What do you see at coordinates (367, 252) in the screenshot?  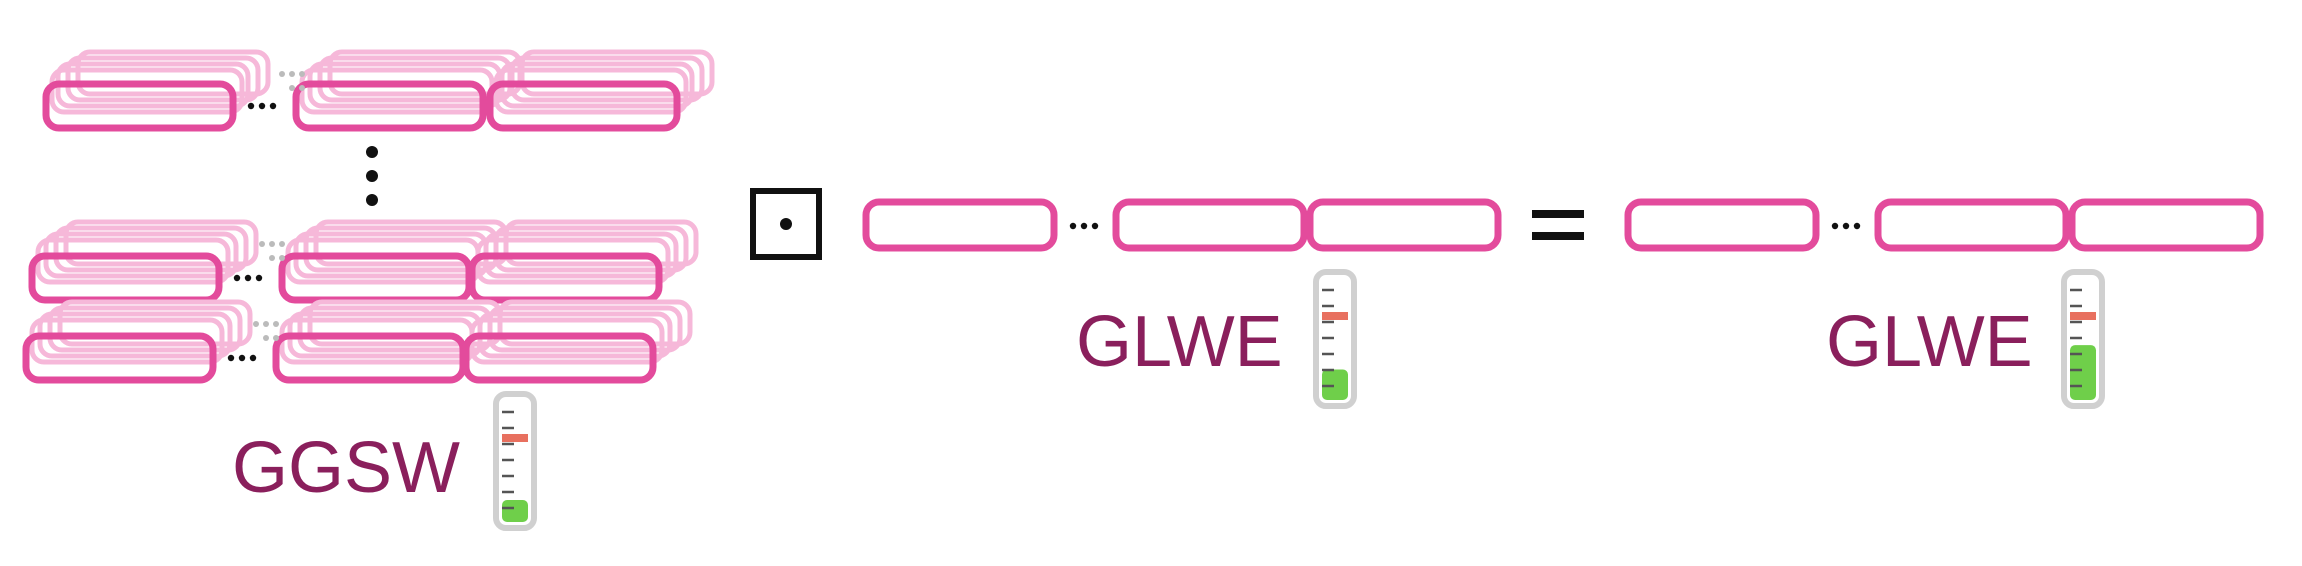 I see `ggsw-row-2-shadows` at bounding box center [367, 252].